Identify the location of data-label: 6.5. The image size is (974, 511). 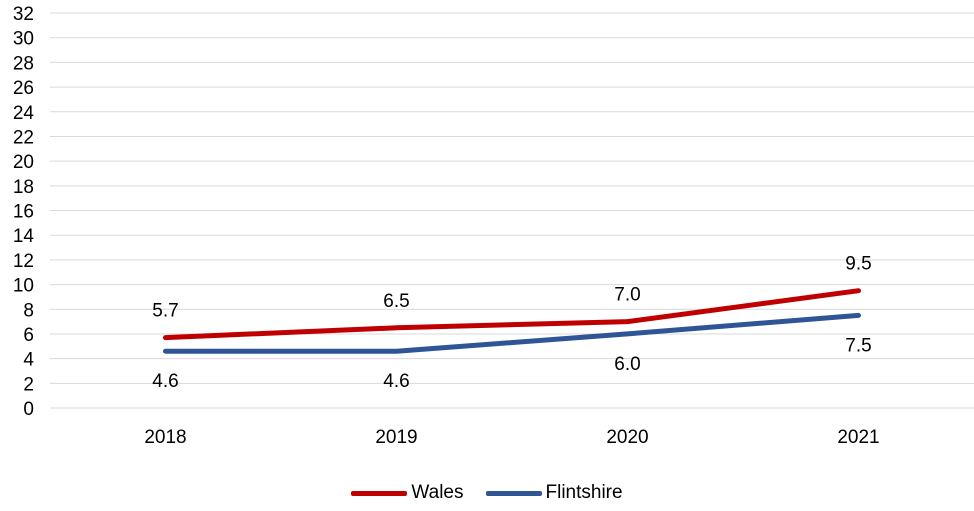
(396, 301).